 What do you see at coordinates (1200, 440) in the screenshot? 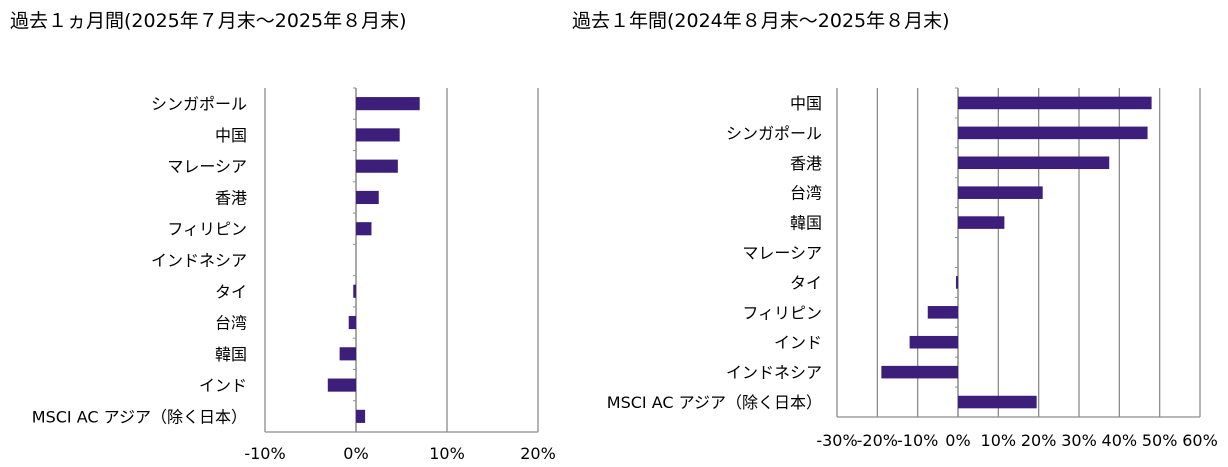
I see `x-tick-label: 60%` at bounding box center [1200, 440].